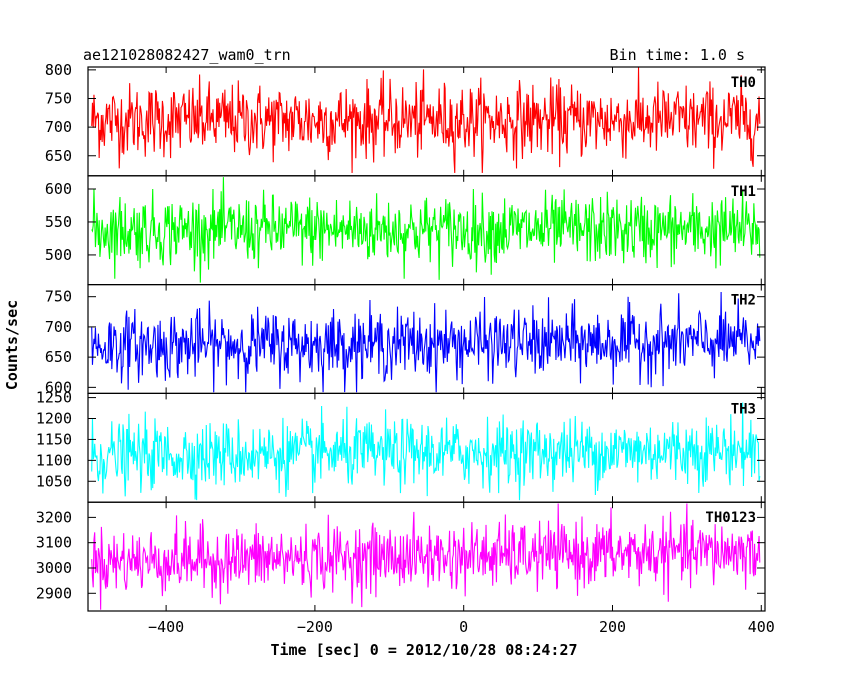  Describe the element at coordinates (54, 419) in the screenshot. I see `y-tick-label: 1200` at that location.